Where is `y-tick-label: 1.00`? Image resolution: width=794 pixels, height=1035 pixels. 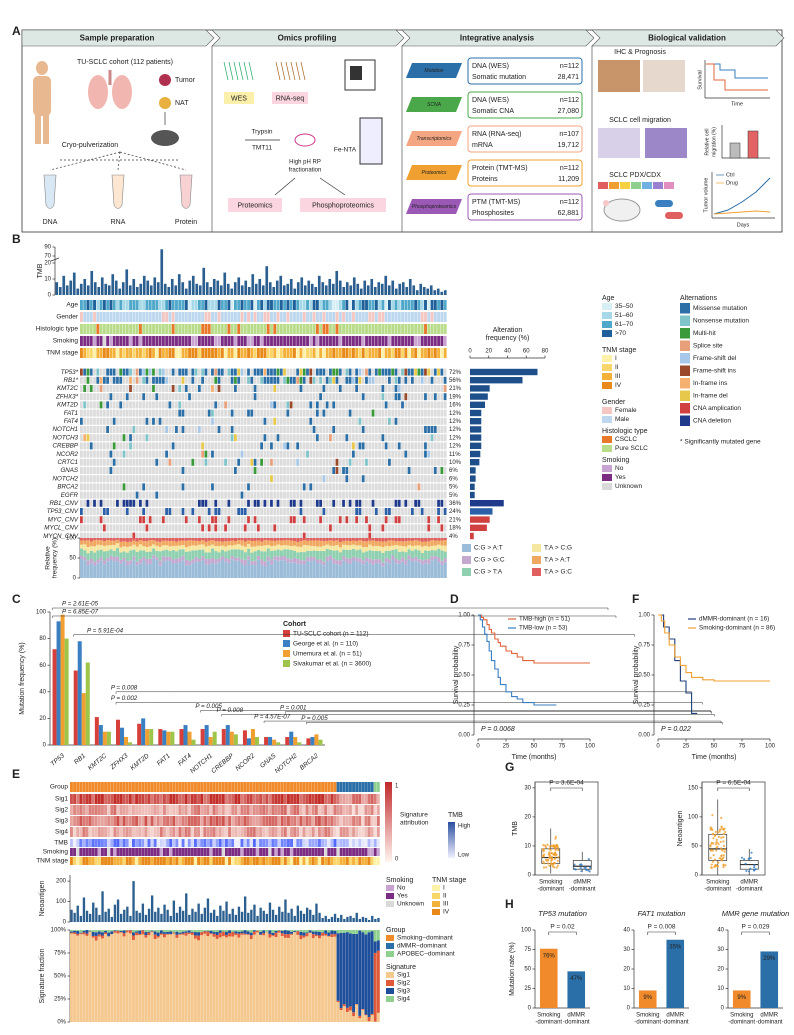
y-tick-label: 1.00 is located at coordinates (464, 616).